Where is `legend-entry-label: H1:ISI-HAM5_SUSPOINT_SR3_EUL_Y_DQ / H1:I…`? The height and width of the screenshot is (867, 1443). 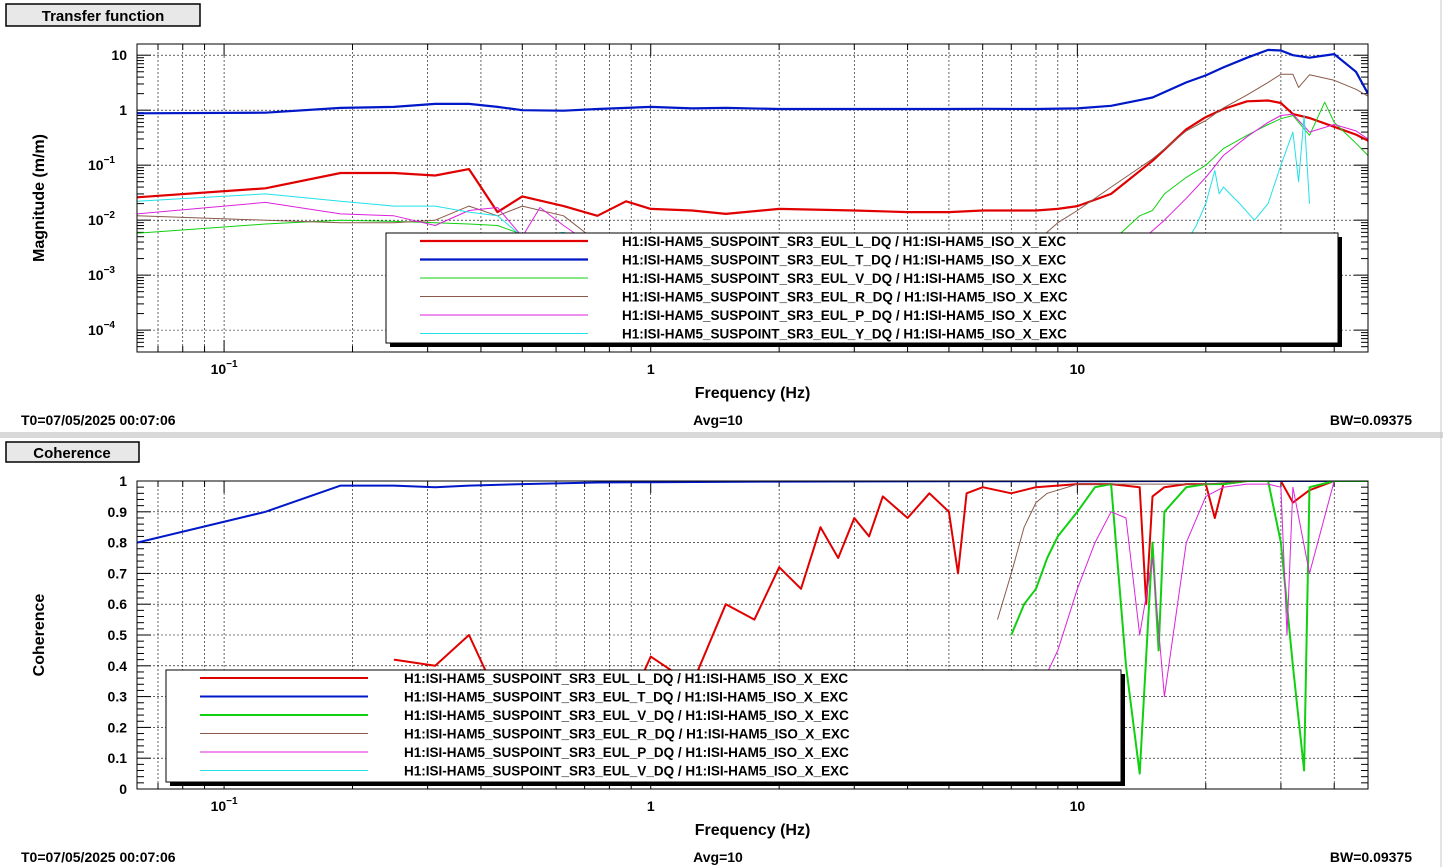 legend-entry-label: H1:ISI-HAM5_SUSPOINT_SR3_EUL_Y_DQ / H1:I… is located at coordinates (844, 334).